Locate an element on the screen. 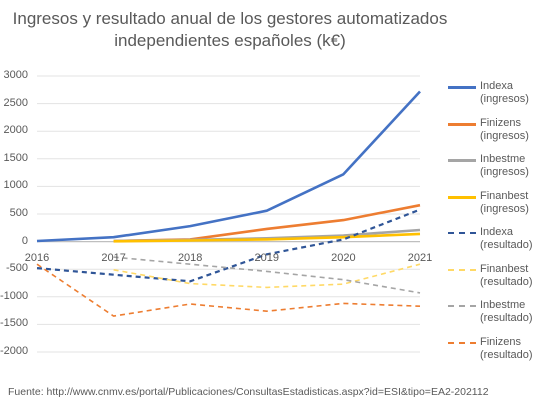 This screenshot has height=406, width=540. x-tick-label: 2018 is located at coordinates (190, 257).